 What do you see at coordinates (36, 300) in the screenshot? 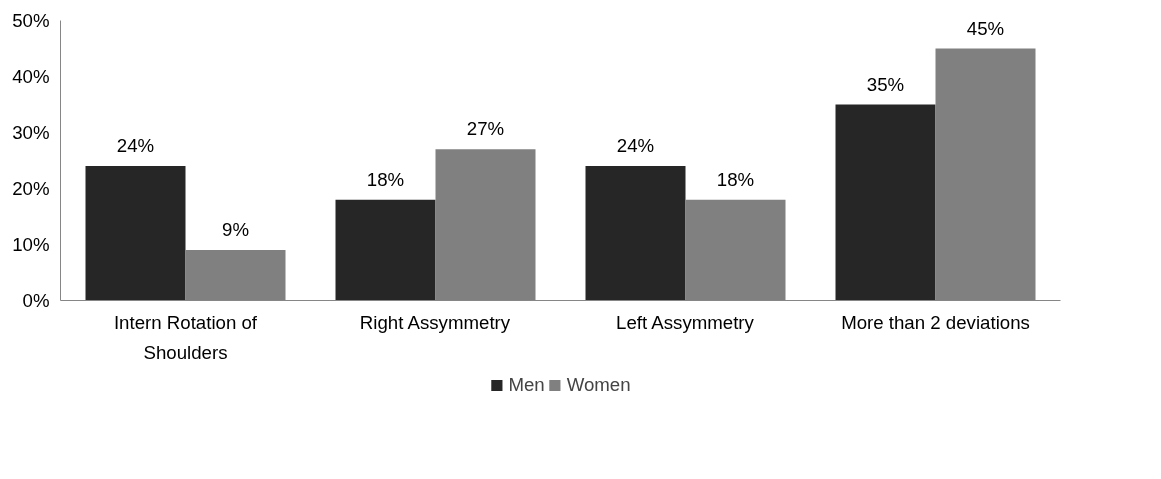
I see `y-tick-label: 0%` at bounding box center [36, 300].